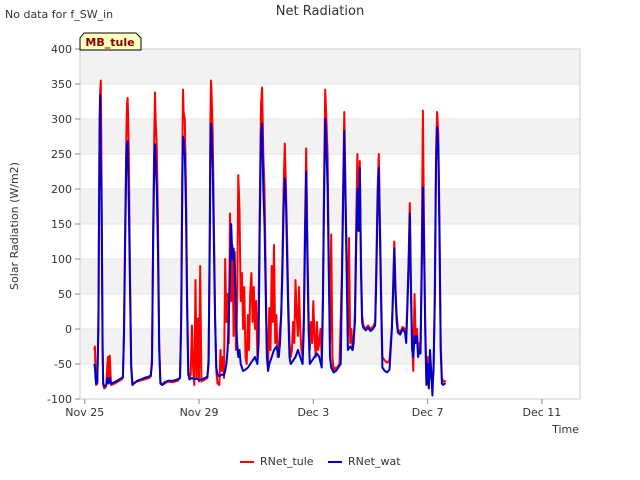 This screenshot has width=640, height=480. Describe the element at coordinates (63, 364) in the screenshot. I see `y-tick-label: -50` at that location.